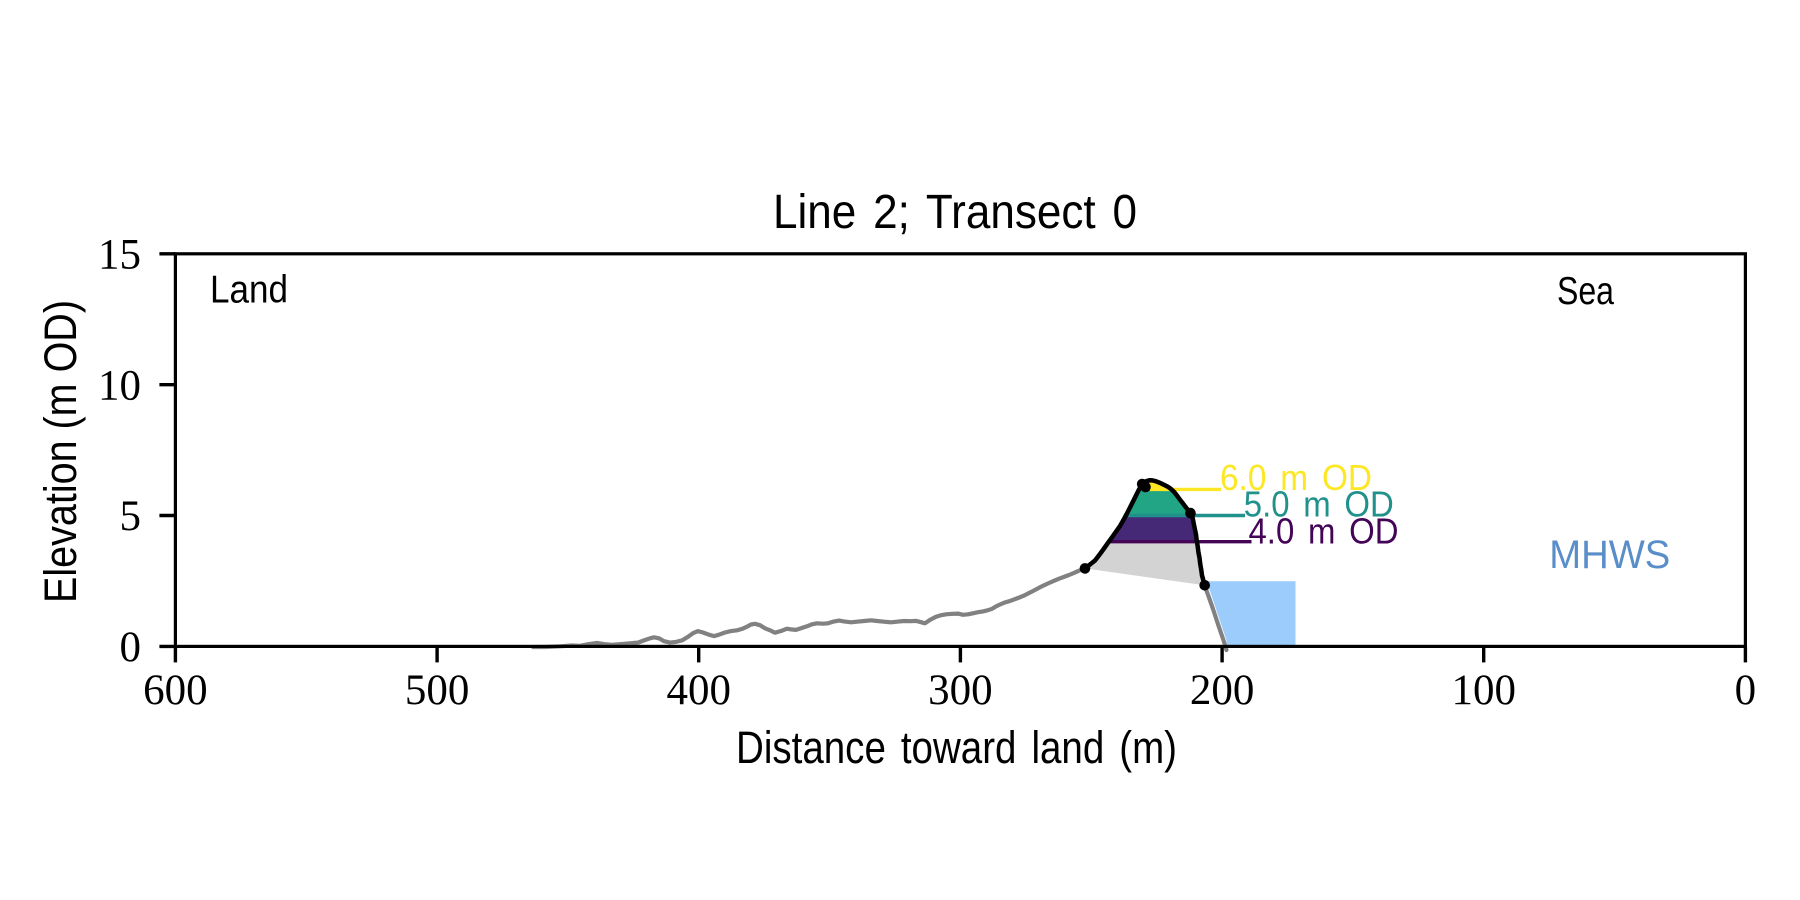 This screenshot has height=900, width=1800. I want to click on svg-text: MHWS, so click(1609, 555).